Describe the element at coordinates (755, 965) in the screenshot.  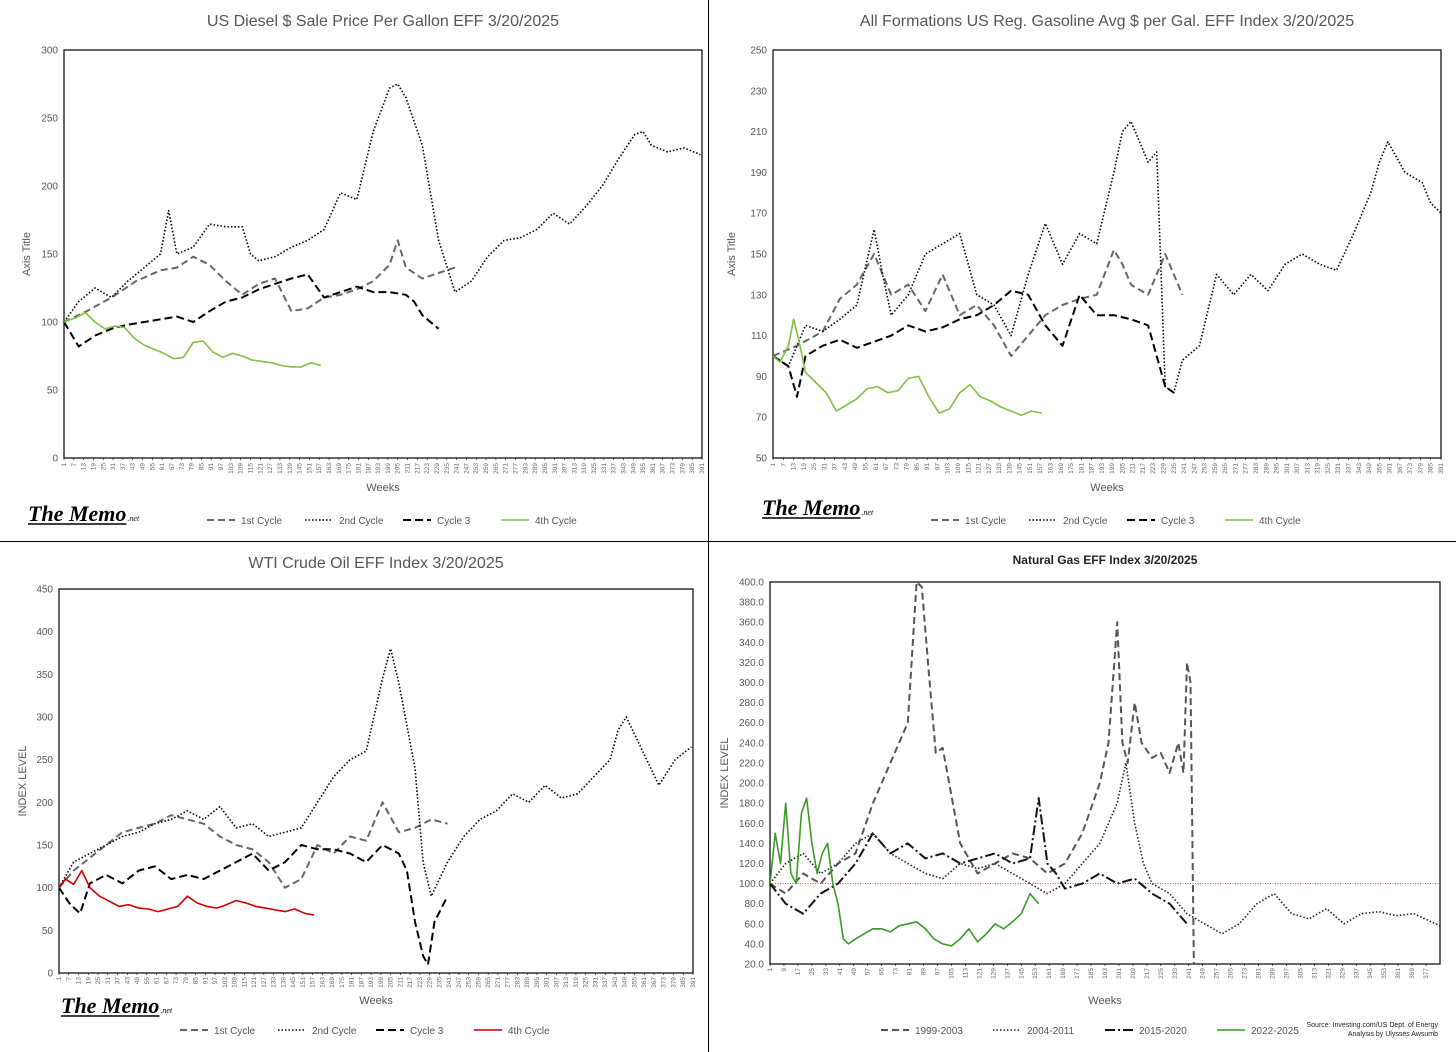
I see `y-tick-label: 20.0` at that location.